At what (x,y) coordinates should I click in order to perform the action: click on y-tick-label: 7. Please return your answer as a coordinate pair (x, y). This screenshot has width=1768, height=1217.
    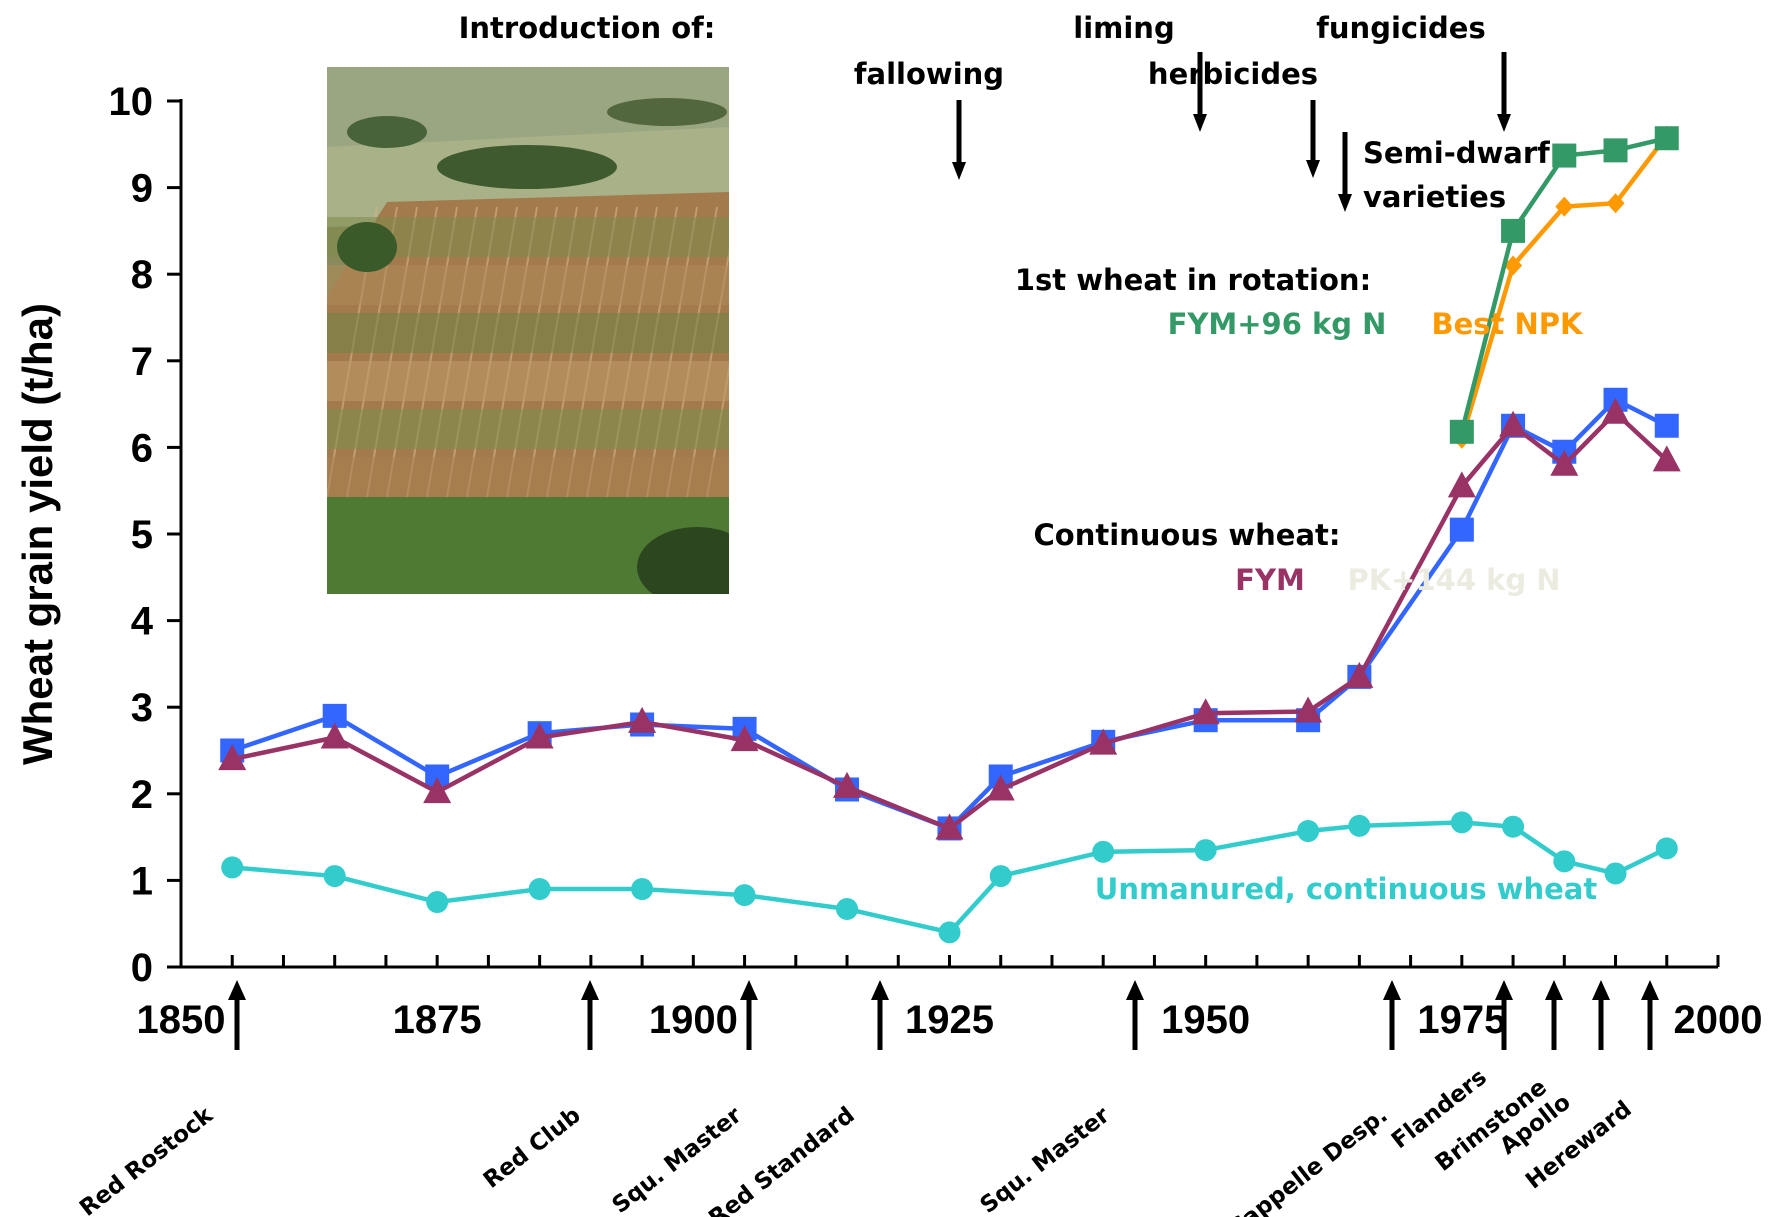
    Looking at the image, I should click on (142, 362).